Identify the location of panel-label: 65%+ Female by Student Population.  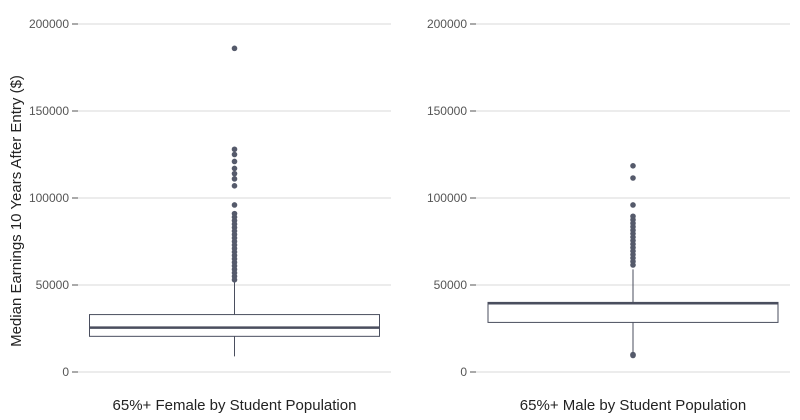
(235, 405).